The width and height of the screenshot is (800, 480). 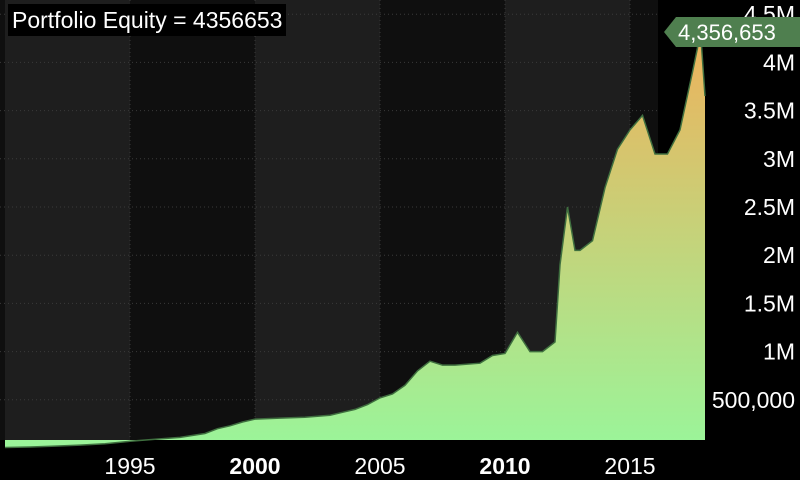 What do you see at coordinates (254, 466) in the screenshot?
I see `x-tick-label: 2000` at bounding box center [254, 466].